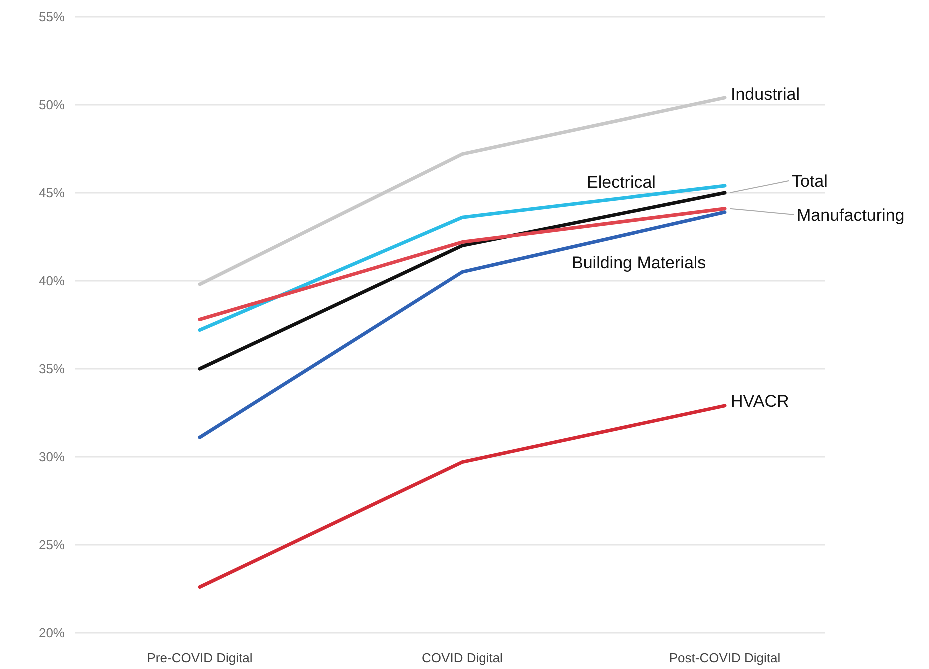 The height and width of the screenshot is (669, 929). Describe the element at coordinates (52, 633) in the screenshot. I see `y-tick-label: 20%` at that location.